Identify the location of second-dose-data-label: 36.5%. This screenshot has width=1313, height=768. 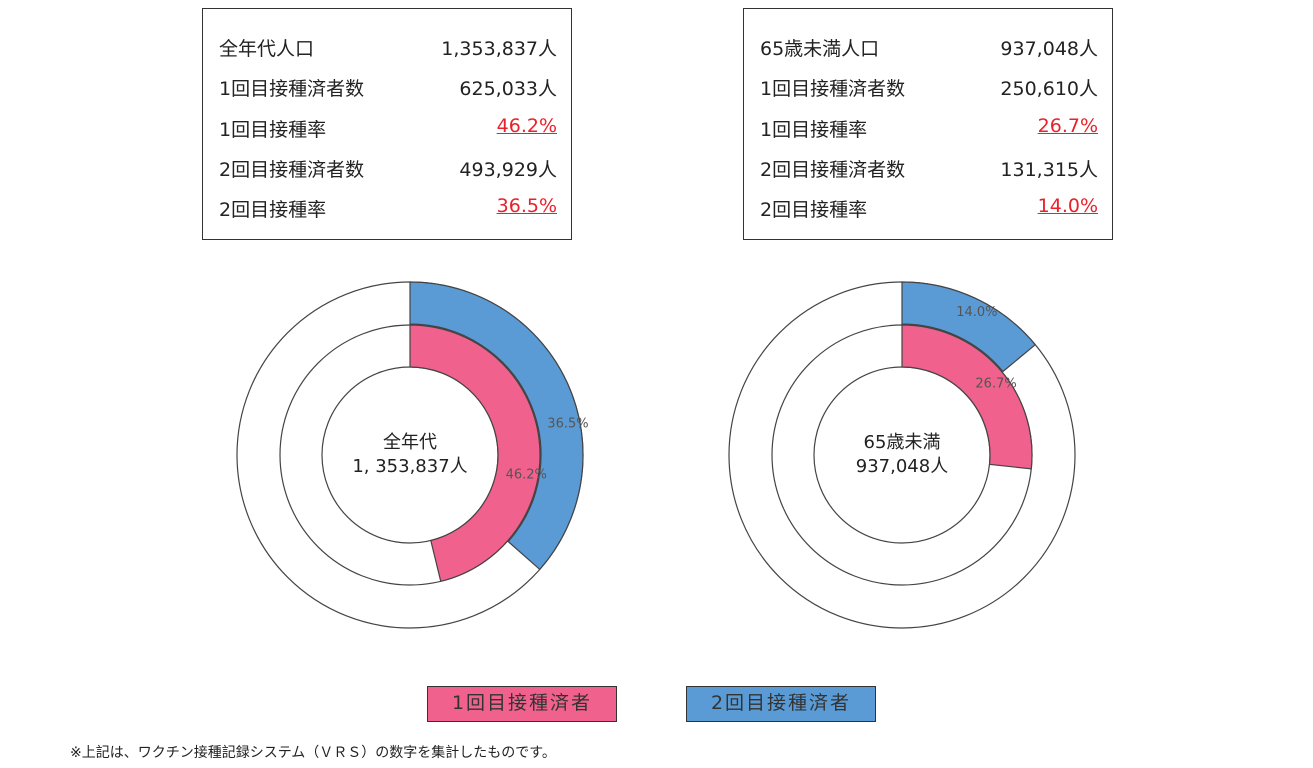
(567, 423).